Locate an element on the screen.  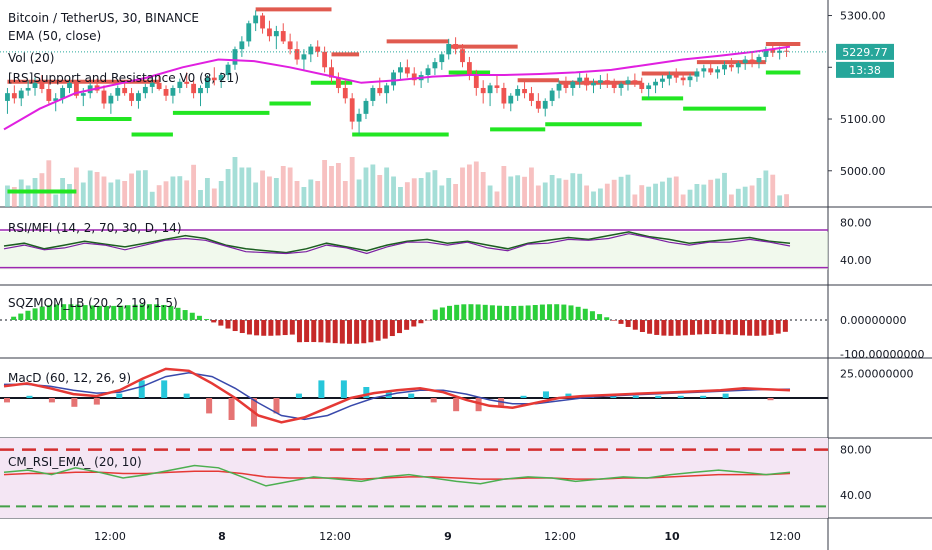
countdown-label: 13:38 is located at coordinates (865, 70).